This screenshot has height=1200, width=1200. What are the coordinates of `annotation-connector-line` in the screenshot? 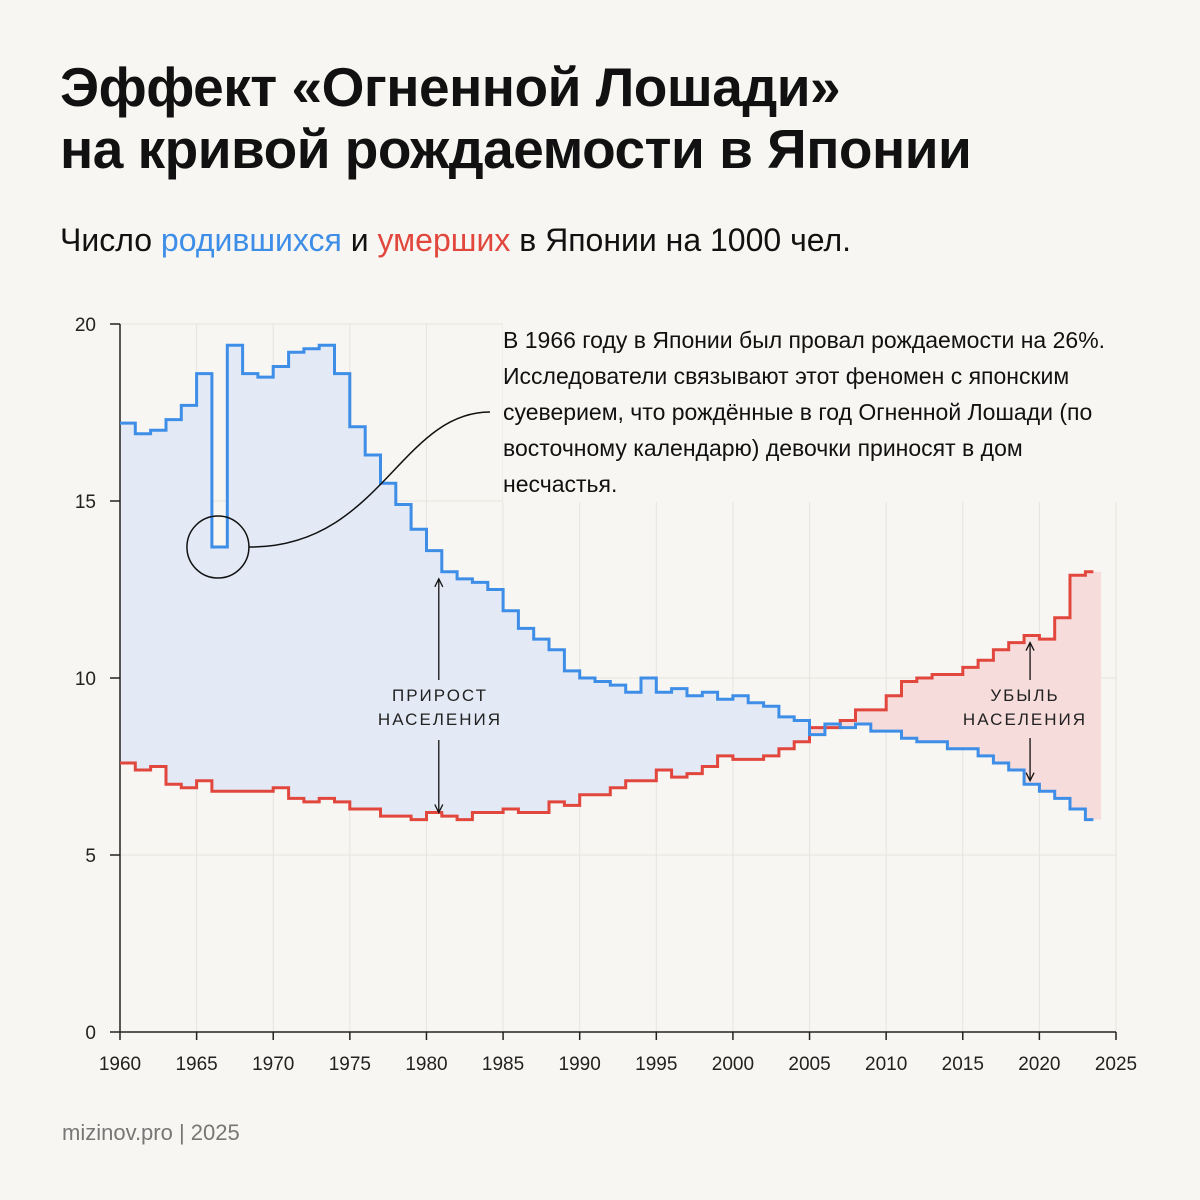 It's located at (369, 479).